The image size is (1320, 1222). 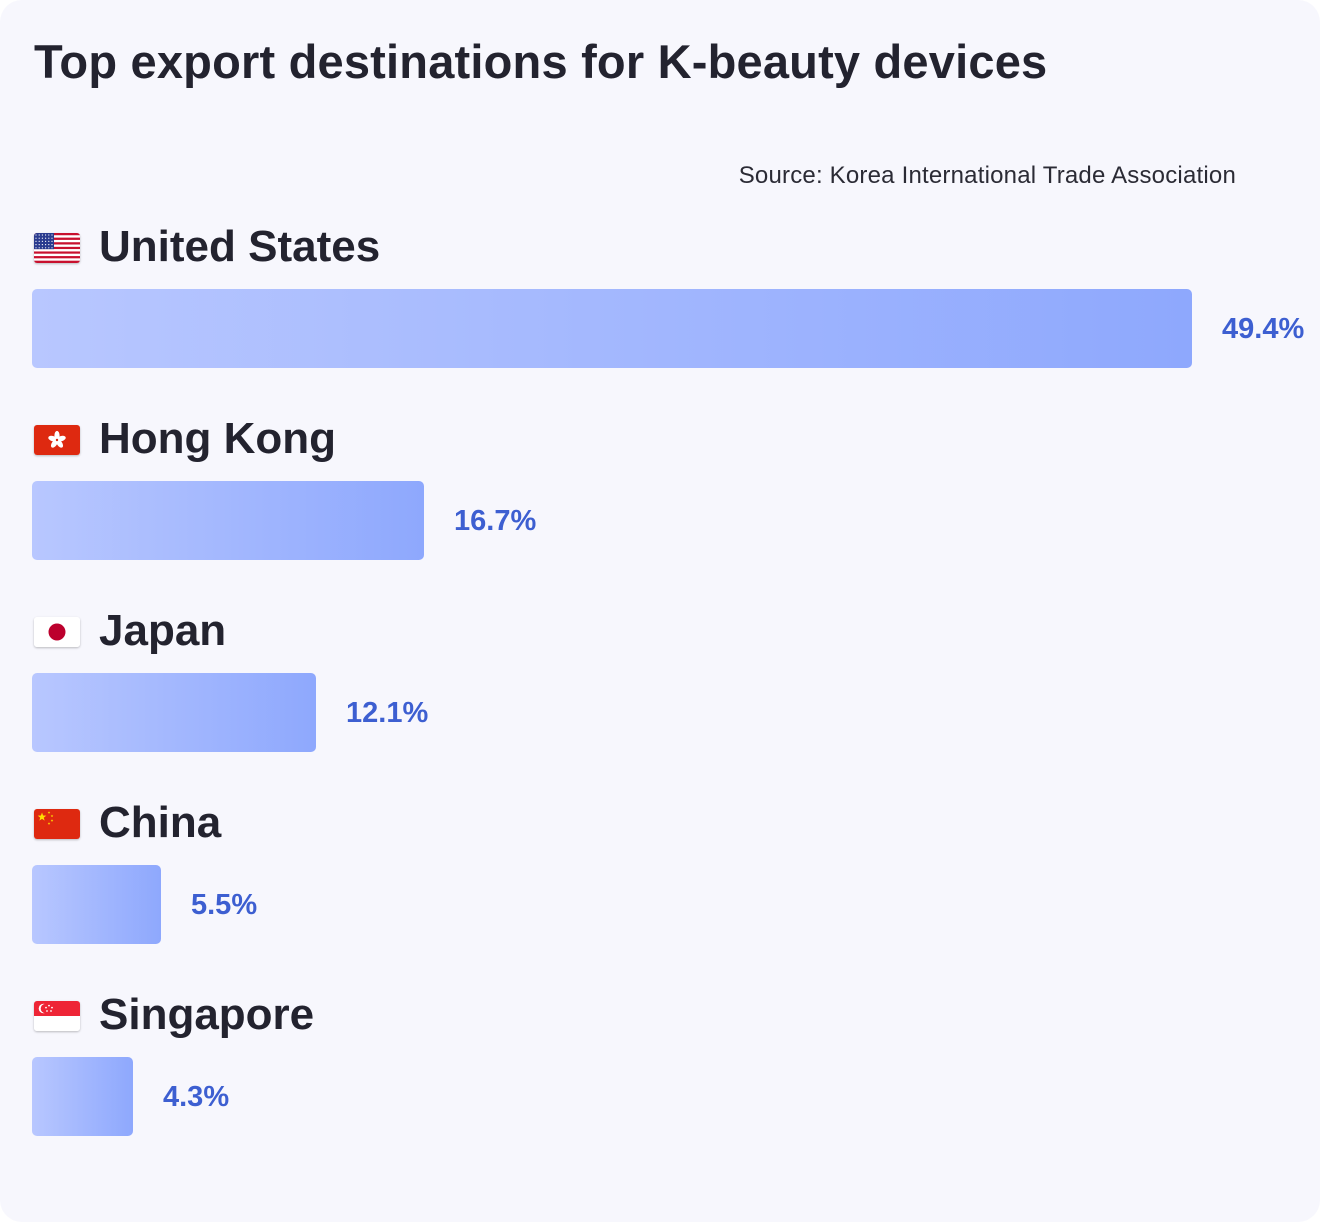 I want to click on value-label: 49.4%, so click(x=1263, y=329).